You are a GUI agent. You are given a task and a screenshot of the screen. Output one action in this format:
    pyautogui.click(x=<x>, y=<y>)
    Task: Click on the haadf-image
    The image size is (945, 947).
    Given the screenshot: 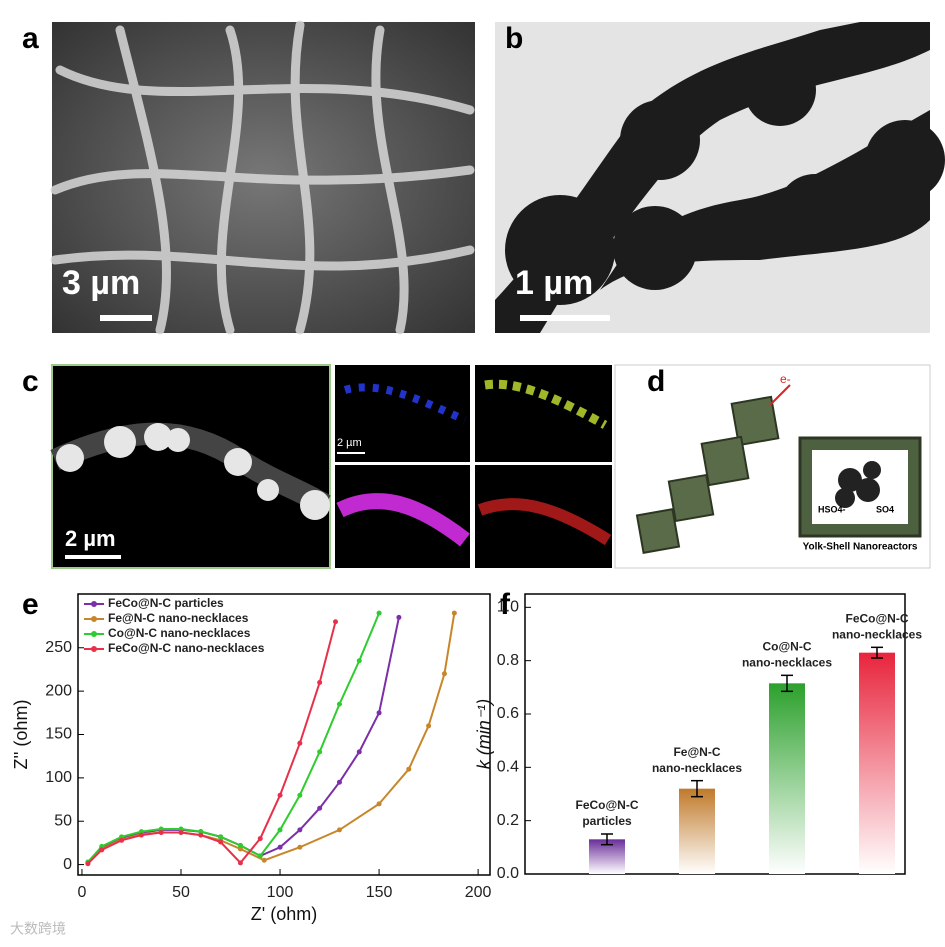 What is the action you would take?
    pyautogui.click(x=191, y=466)
    